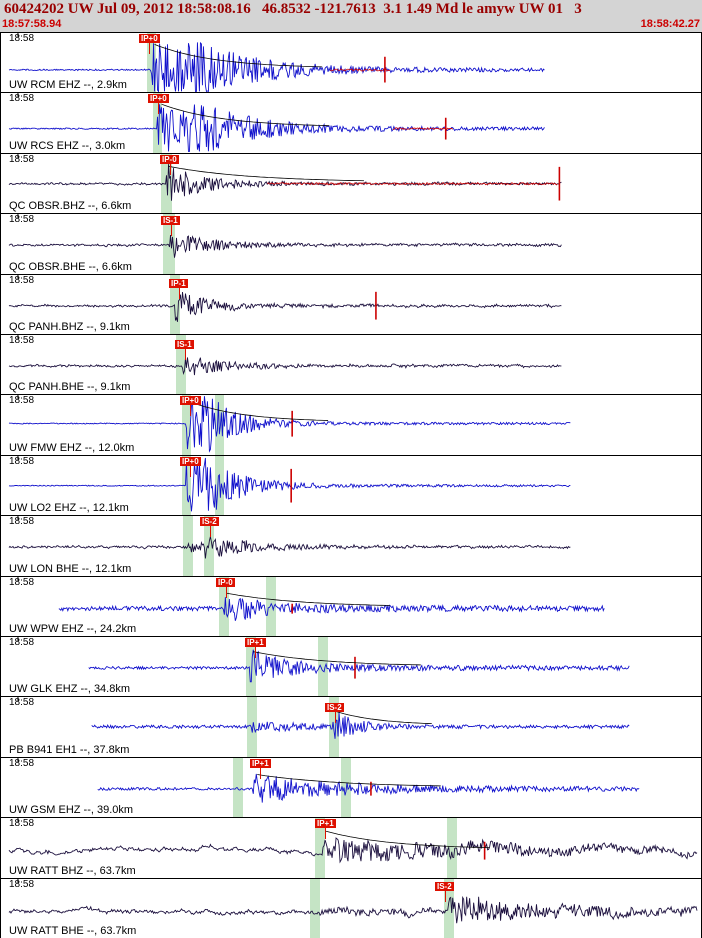  I want to click on trace-panel: IP-0 18:58 UW WPW EHZ --, 24.2km, so click(351, 607).